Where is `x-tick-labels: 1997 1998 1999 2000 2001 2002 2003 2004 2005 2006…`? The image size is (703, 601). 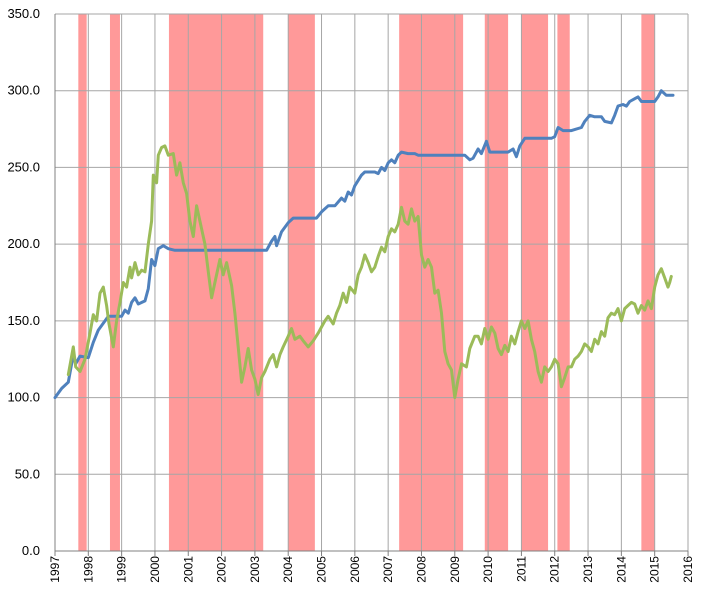 x-tick-labels: 1997 1998 1999 2000 2001 2002 2003 2004 2005 2006… is located at coordinates (371, 569).